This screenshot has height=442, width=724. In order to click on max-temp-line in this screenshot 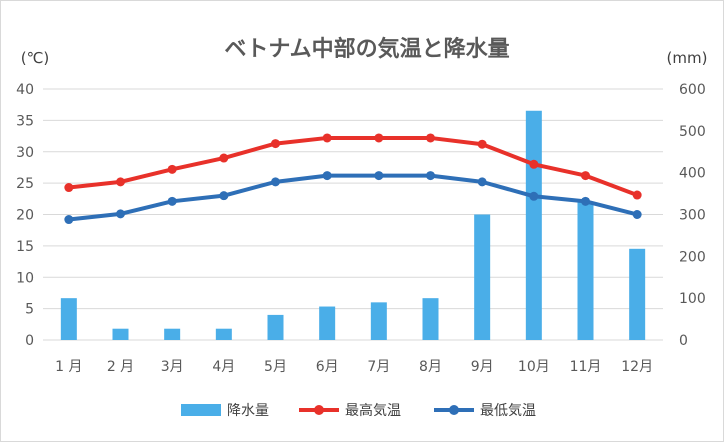, I will do `click(353, 166)`.